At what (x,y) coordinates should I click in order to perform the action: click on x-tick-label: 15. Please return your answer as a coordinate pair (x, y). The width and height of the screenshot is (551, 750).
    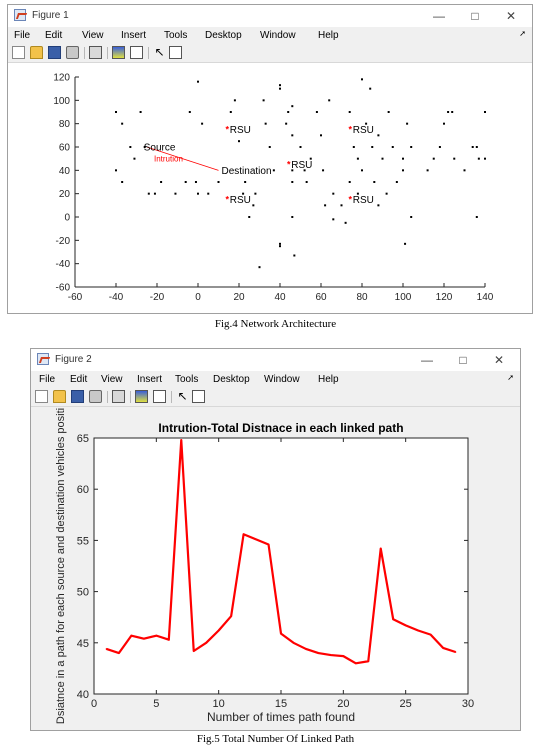
    Looking at the image, I should click on (281, 704).